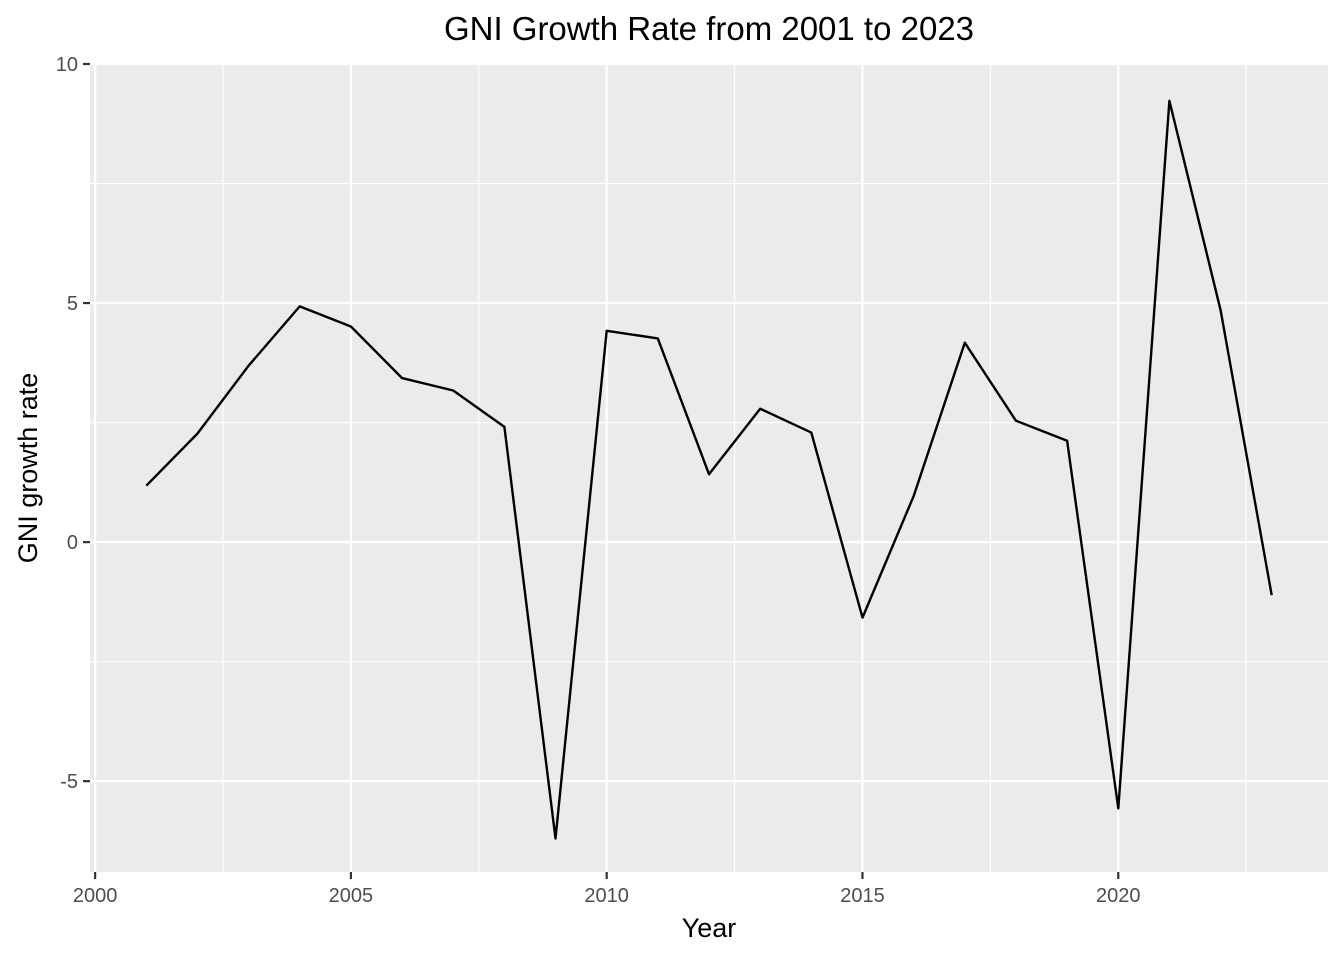 The image size is (1344, 960). I want to click on y-tick-label: 10, so click(67, 65).